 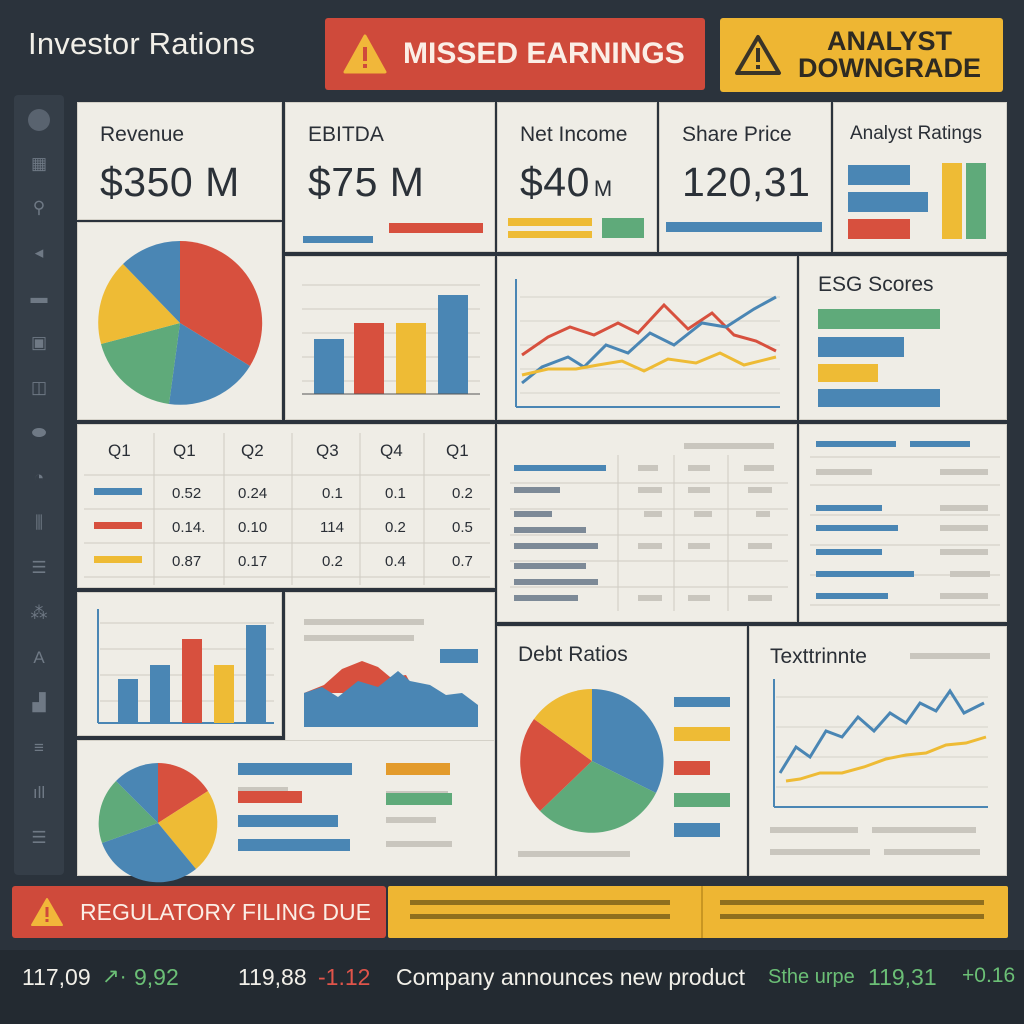 What do you see at coordinates (39, 567) in the screenshot?
I see `list-icon: ☰` at bounding box center [39, 567].